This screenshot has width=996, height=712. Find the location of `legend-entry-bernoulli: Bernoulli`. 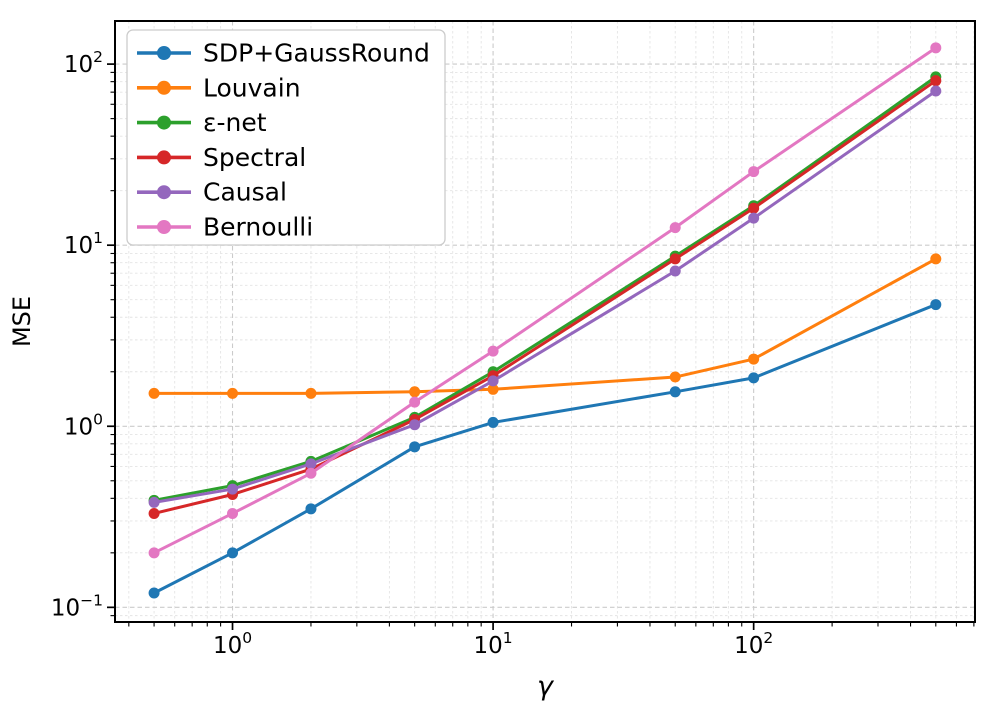

legend-entry-bernoulli: Bernoulli is located at coordinates (225, 227).